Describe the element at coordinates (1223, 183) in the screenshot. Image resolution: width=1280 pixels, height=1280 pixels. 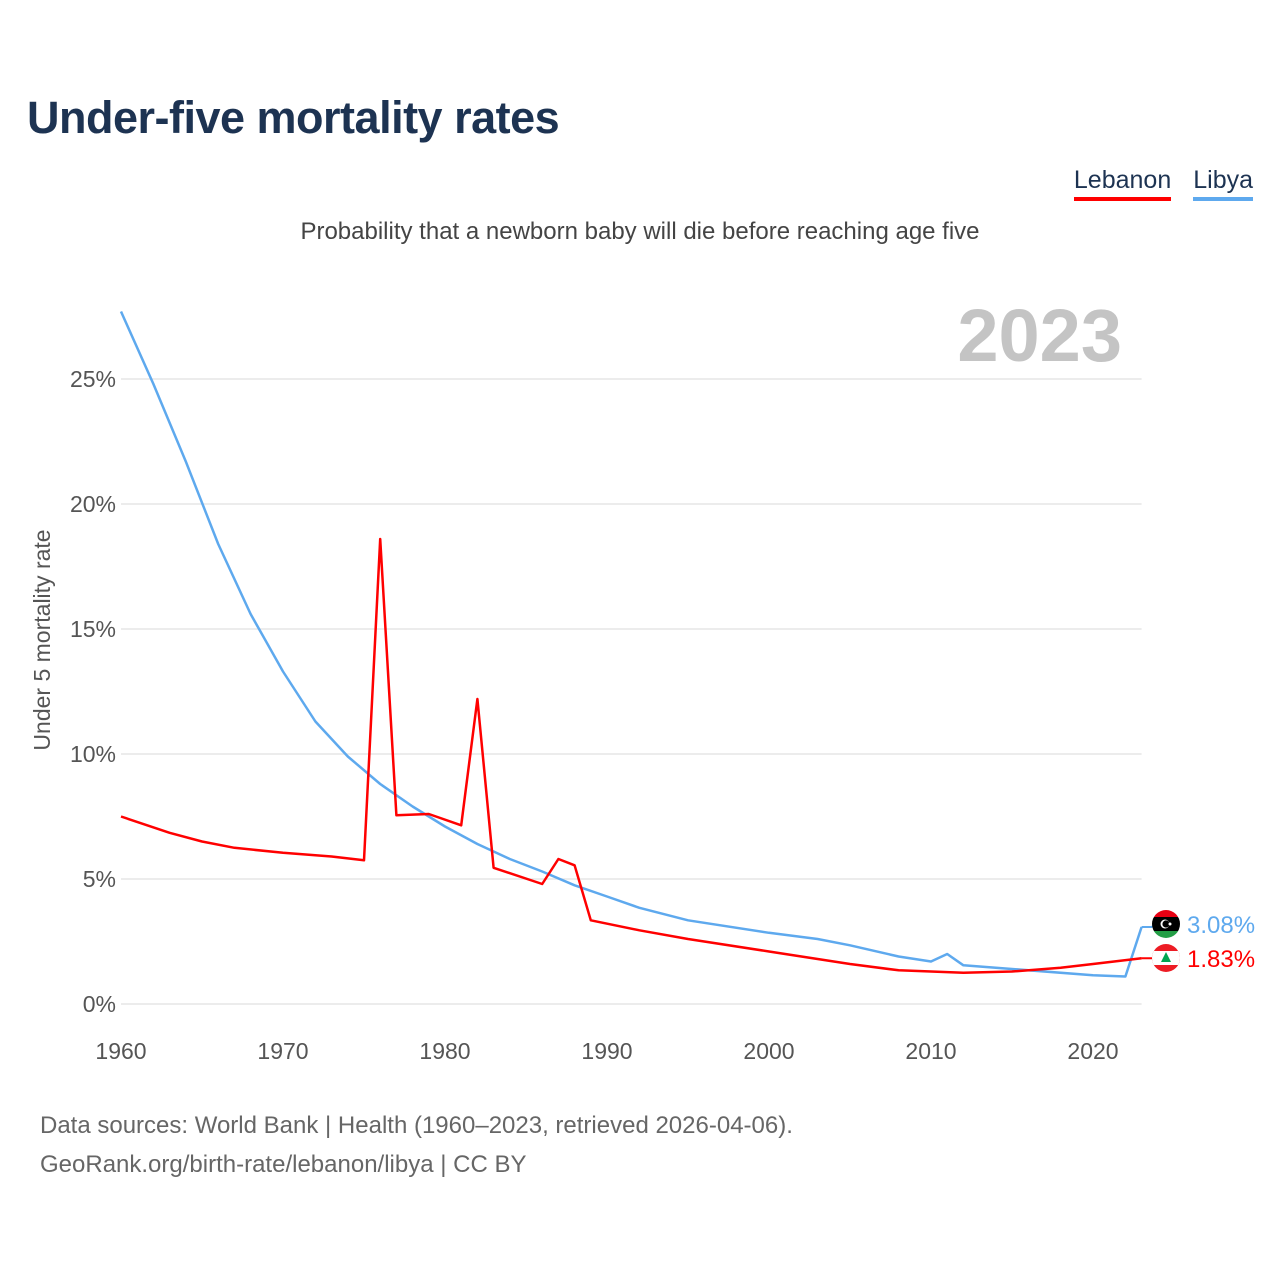
I see `legend-libya: Libya` at that location.